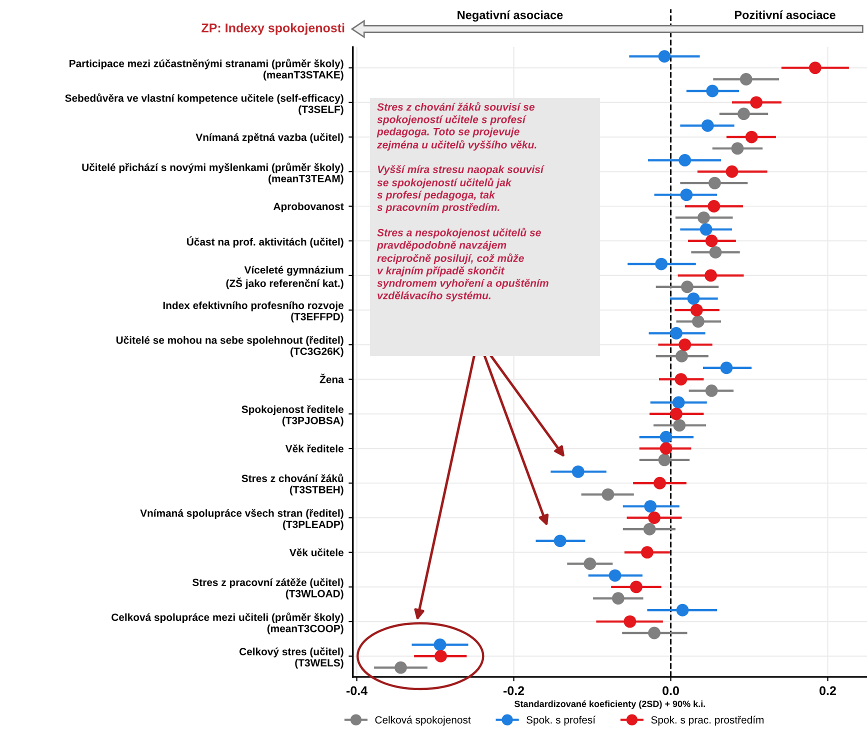 Image resolution: width=867 pixels, height=735 pixels. I want to click on y-tick-label: Aprobovanost, so click(309, 207).